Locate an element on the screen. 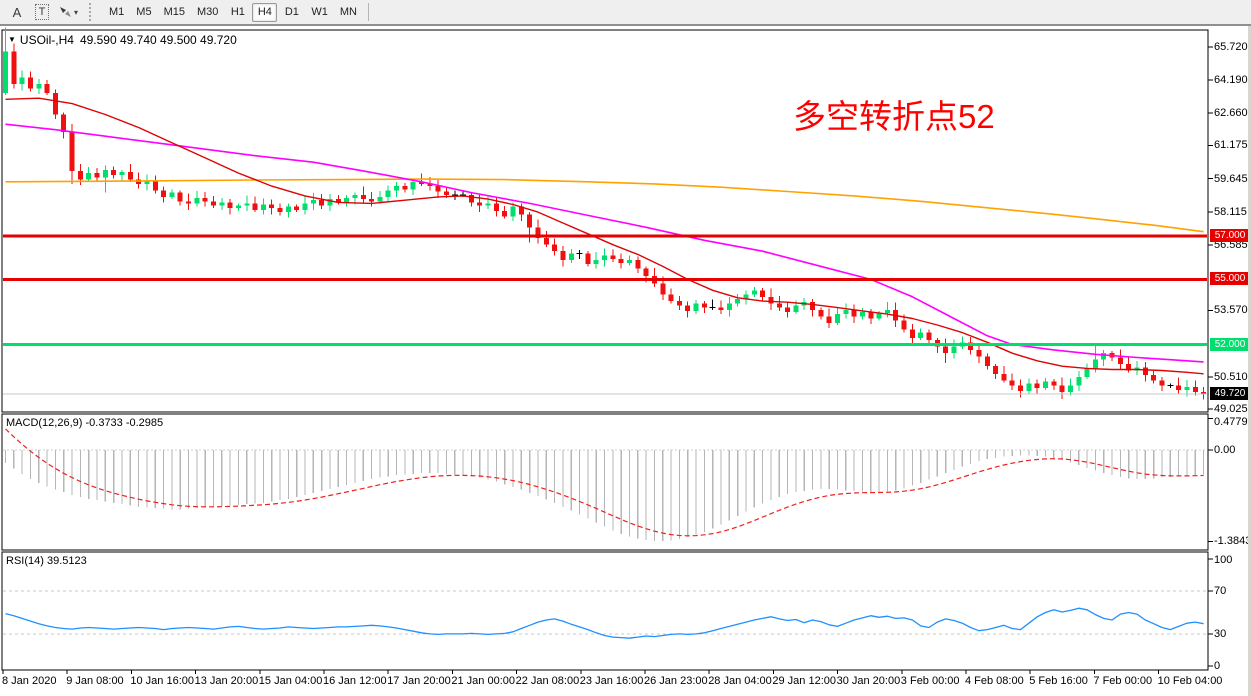  macd-tick-label: -1.3843 is located at coordinates (1232, 541).